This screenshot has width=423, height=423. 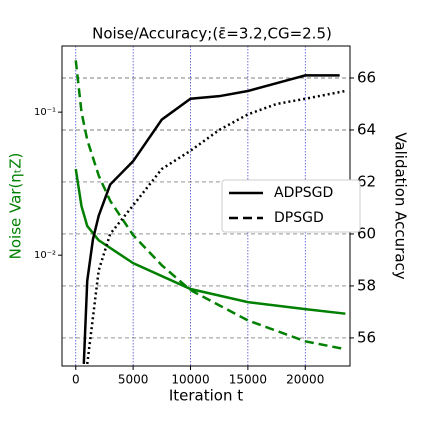 What do you see at coordinates (366, 129) in the screenshot?
I see `y2-tick-label: 64` at bounding box center [366, 129].